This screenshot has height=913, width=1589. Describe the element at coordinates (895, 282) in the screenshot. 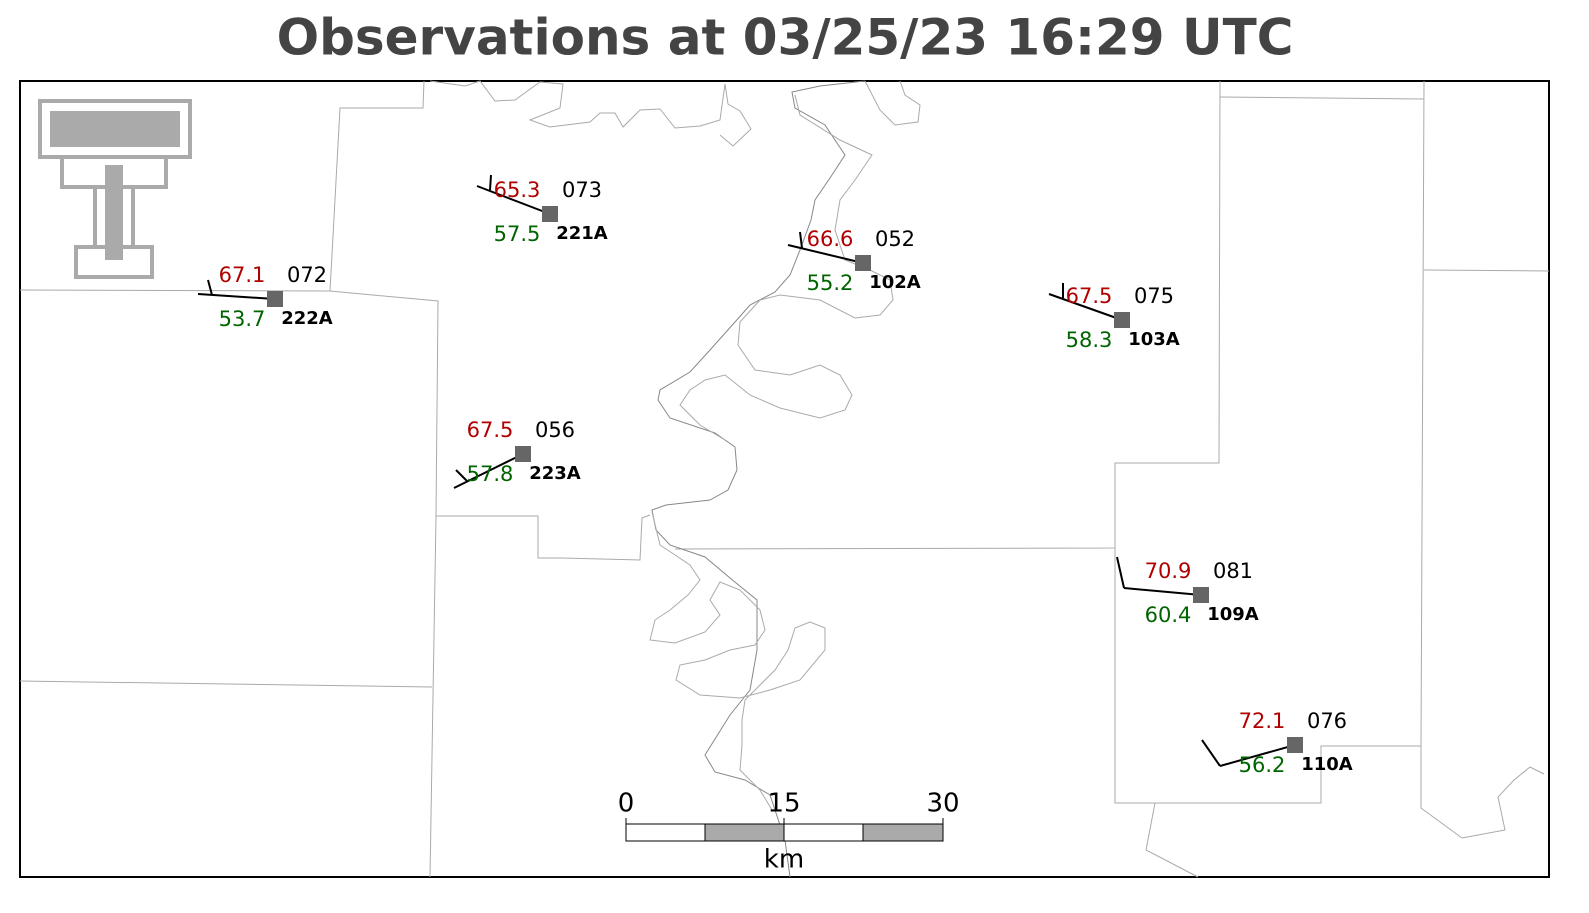

I see `station-id: 102A` at that location.